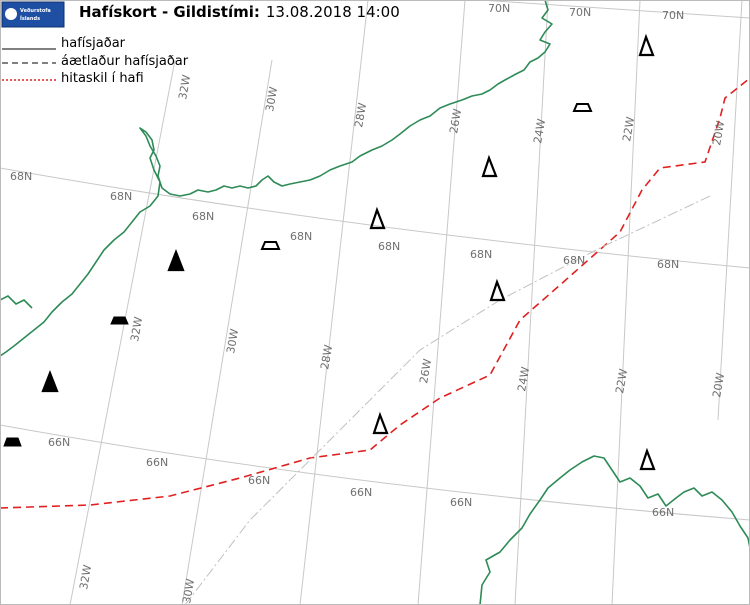 Image resolution: width=750 pixels, height=605 pixels. Describe the element at coordinates (574, 260) in the screenshot. I see `grid-label-68n-g: 68N` at that location.